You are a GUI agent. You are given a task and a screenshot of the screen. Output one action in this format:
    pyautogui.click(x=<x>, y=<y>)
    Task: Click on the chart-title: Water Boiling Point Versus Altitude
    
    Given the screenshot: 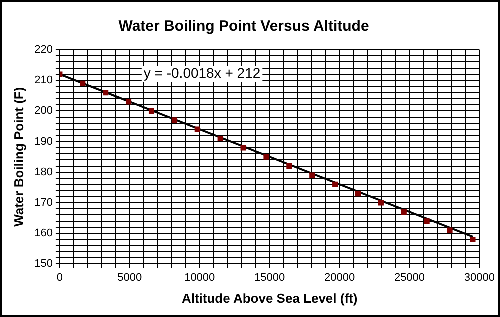 What is the action you would take?
    pyautogui.click(x=244, y=27)
    